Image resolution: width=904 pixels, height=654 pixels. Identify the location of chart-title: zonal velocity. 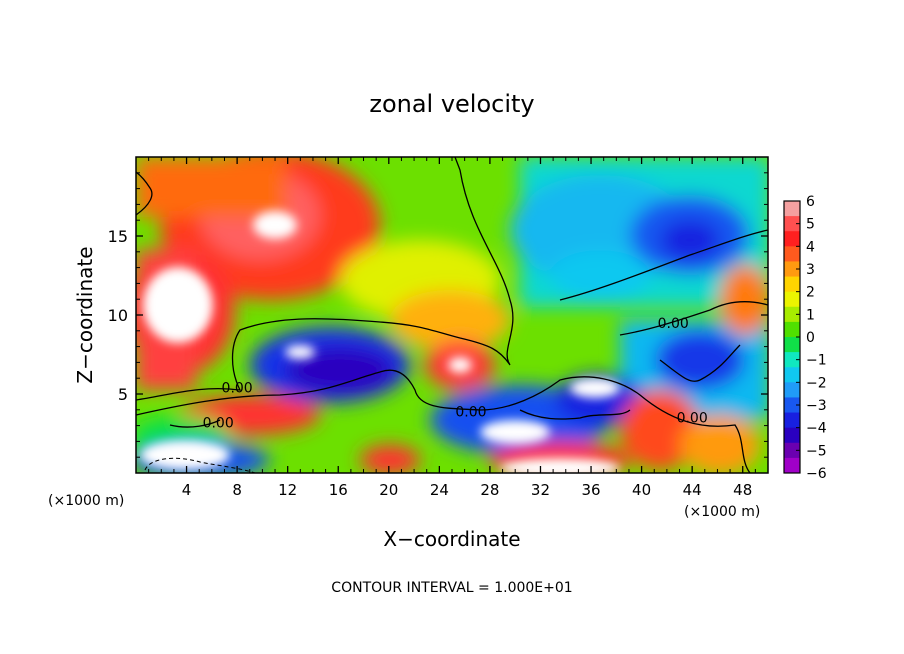
(451, 104).